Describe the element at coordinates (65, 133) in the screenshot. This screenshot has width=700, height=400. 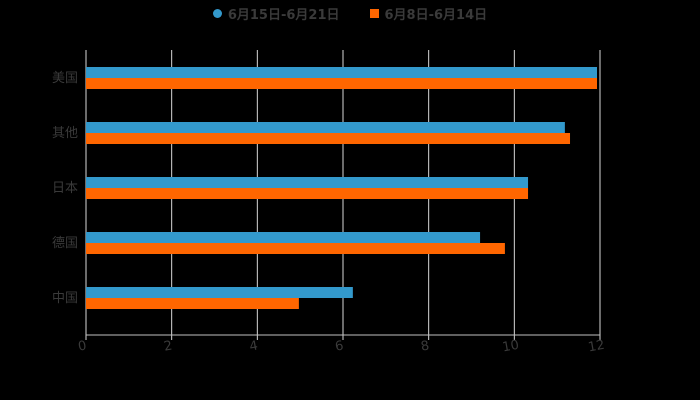
I see `y-category-label: 其他` at that location.